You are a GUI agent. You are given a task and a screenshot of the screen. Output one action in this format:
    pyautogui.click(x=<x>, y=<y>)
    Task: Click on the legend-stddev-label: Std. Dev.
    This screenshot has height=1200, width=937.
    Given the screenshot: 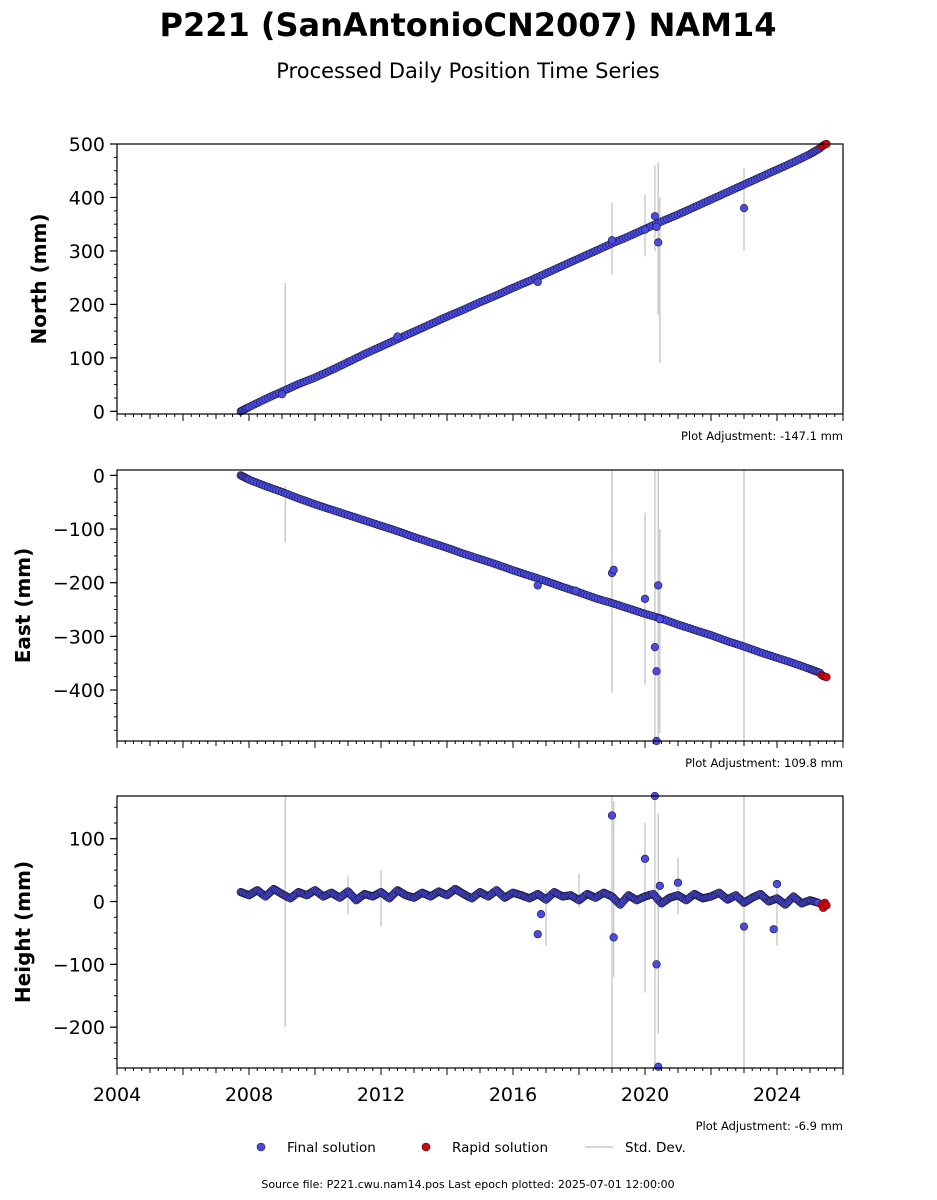 What is the action you would take?
    pyautogui.click(x=655, y=1148)
    